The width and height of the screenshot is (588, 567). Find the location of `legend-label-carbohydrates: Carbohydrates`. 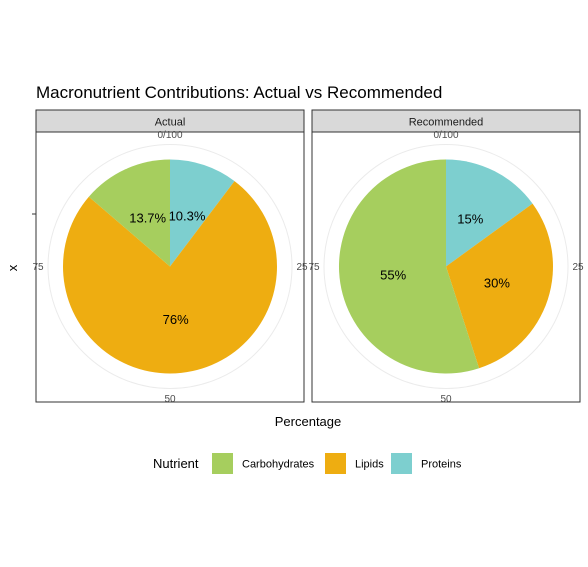

legend-label-carbohydrates: Carbohydrates is located at coordinates (278, 465).